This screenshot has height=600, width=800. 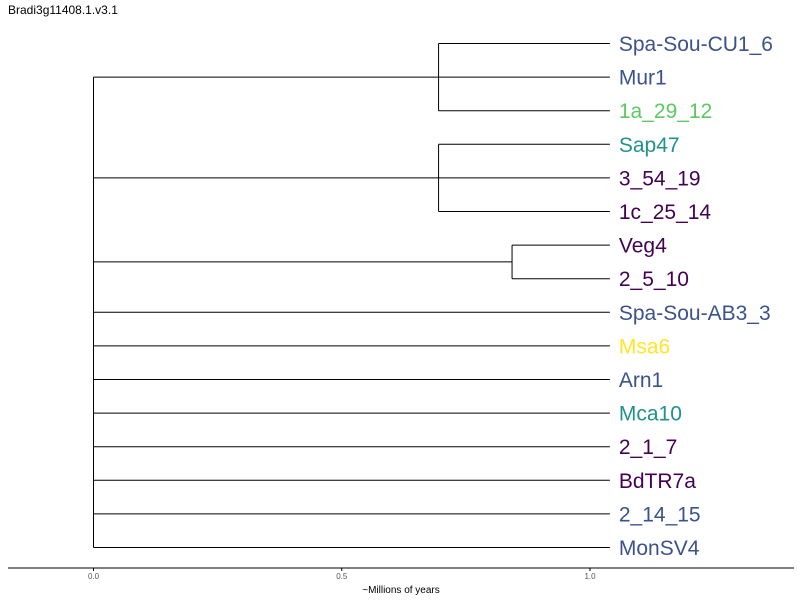 I want to click on leaf-label: Sap47, so click(x=649, y=145).